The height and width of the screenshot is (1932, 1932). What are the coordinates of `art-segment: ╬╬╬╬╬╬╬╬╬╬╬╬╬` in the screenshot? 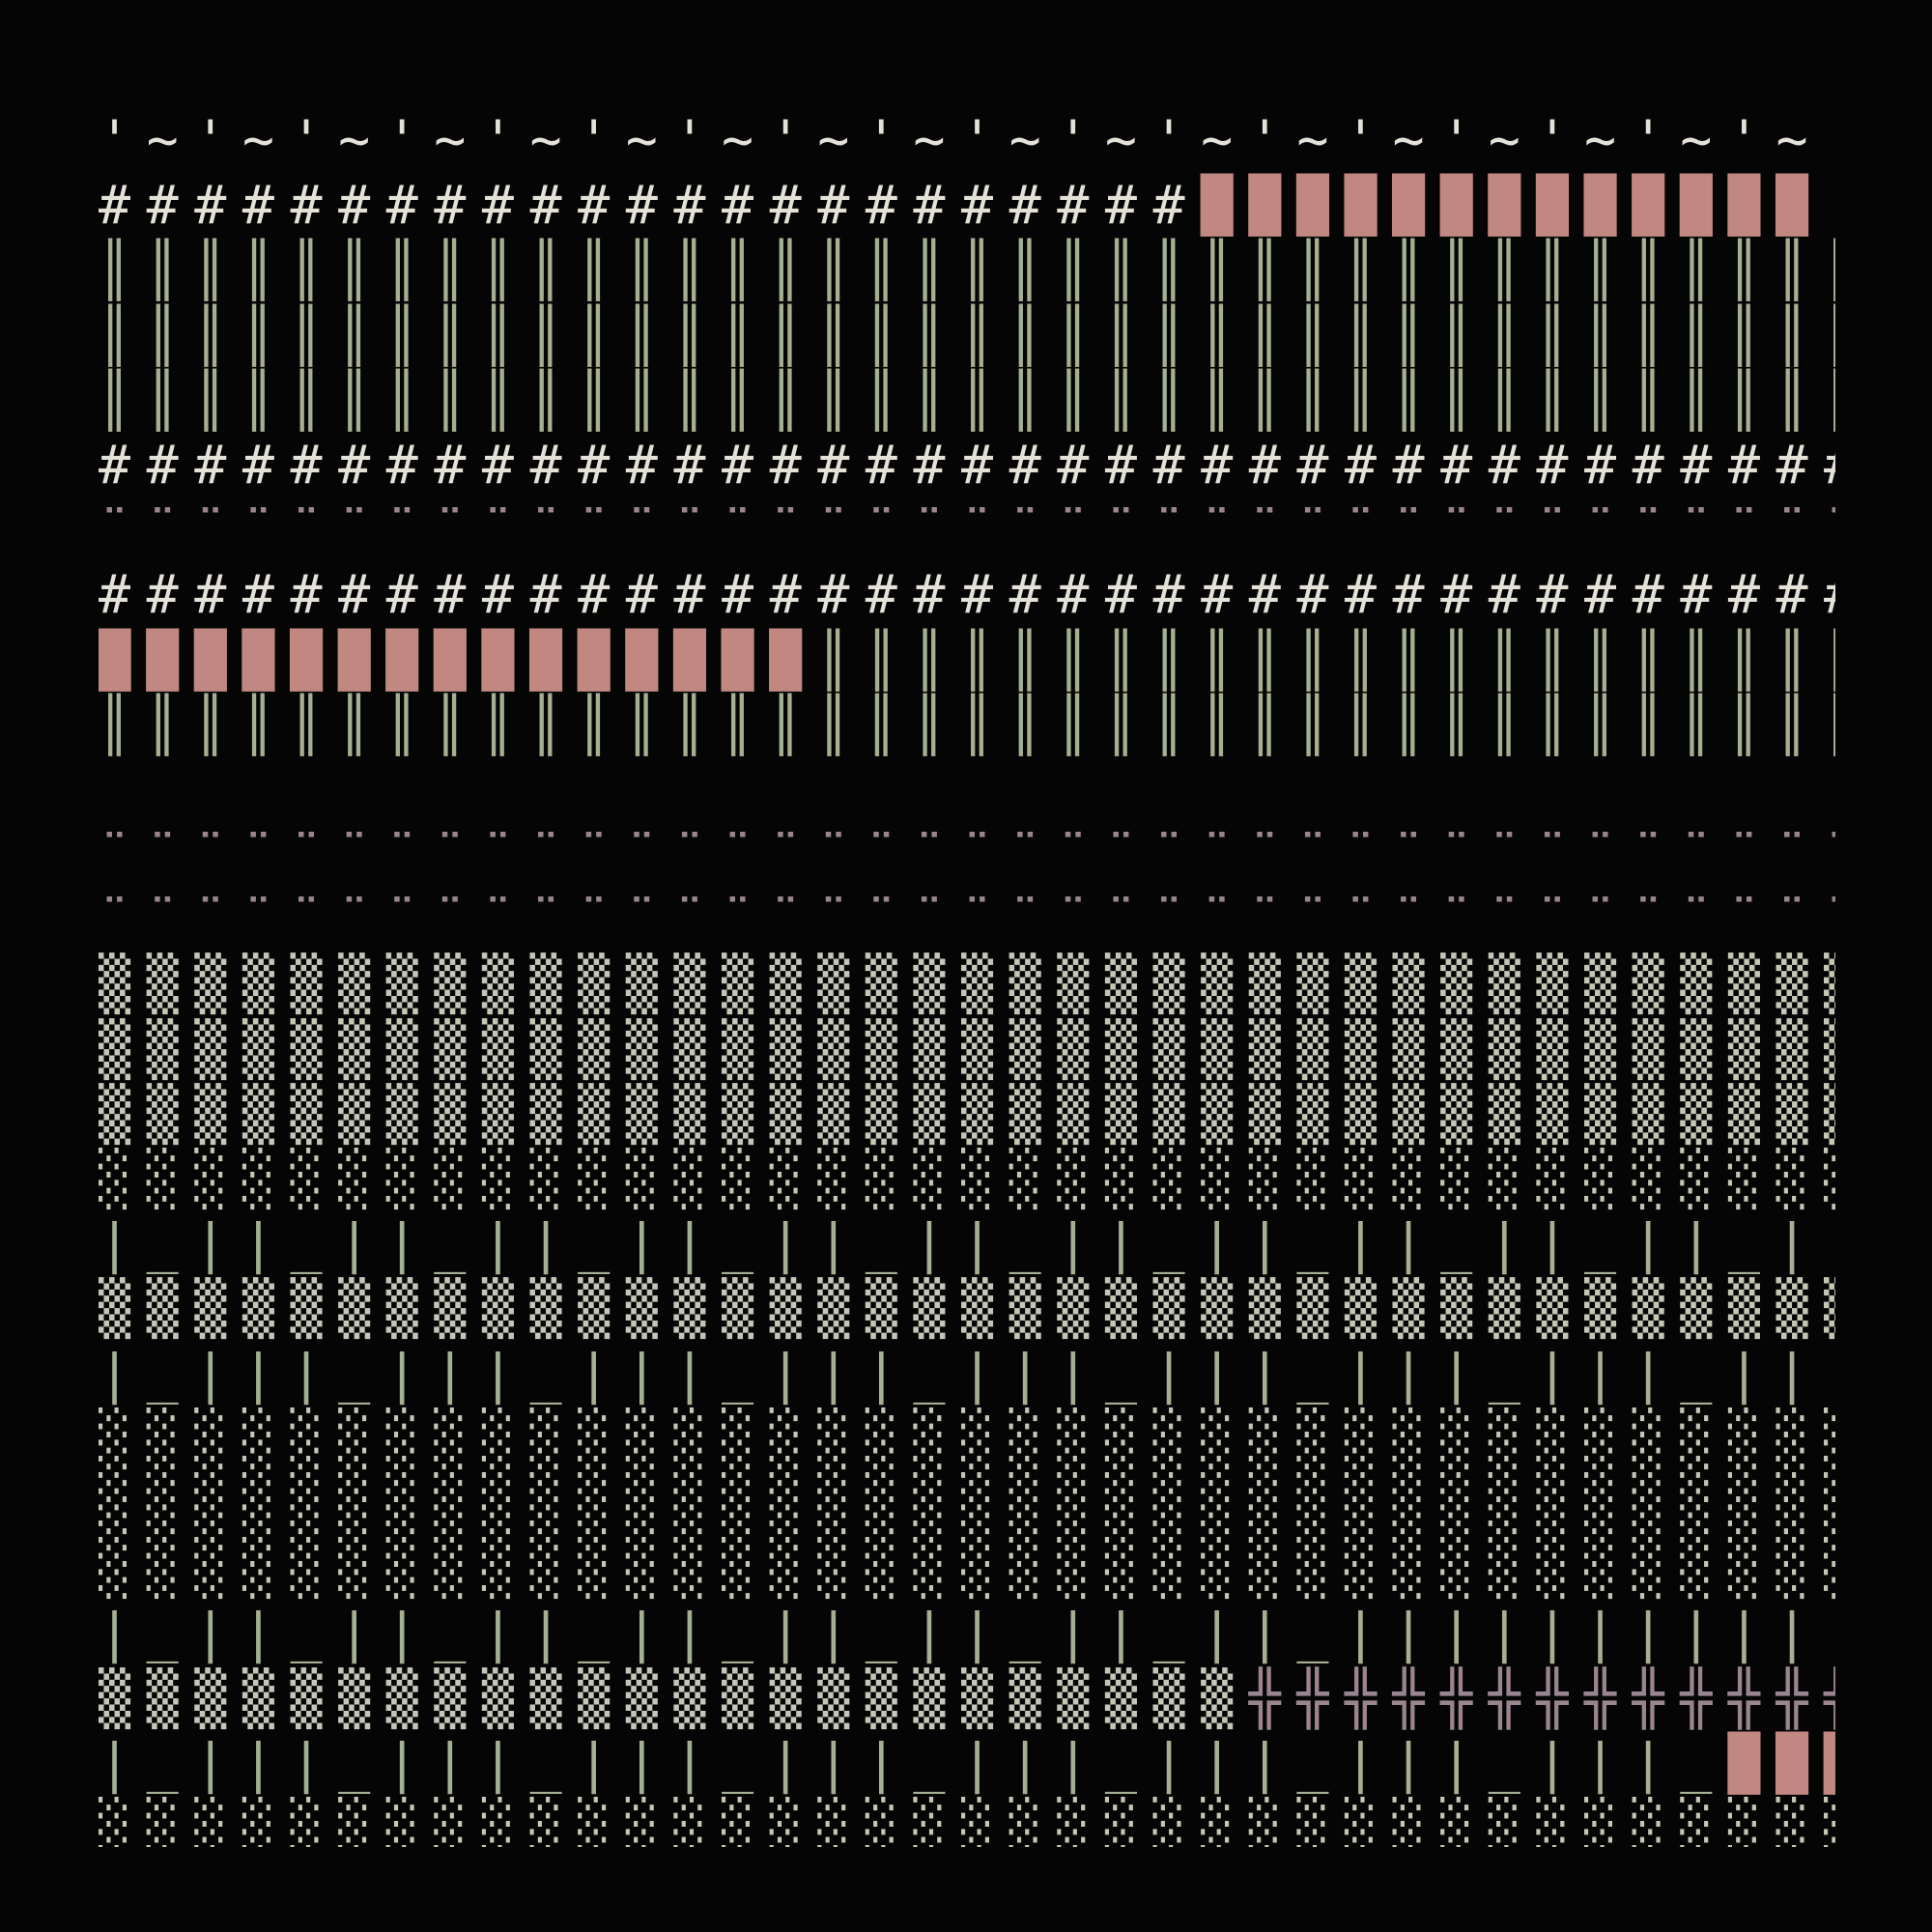 It's located at (1541, 1697).